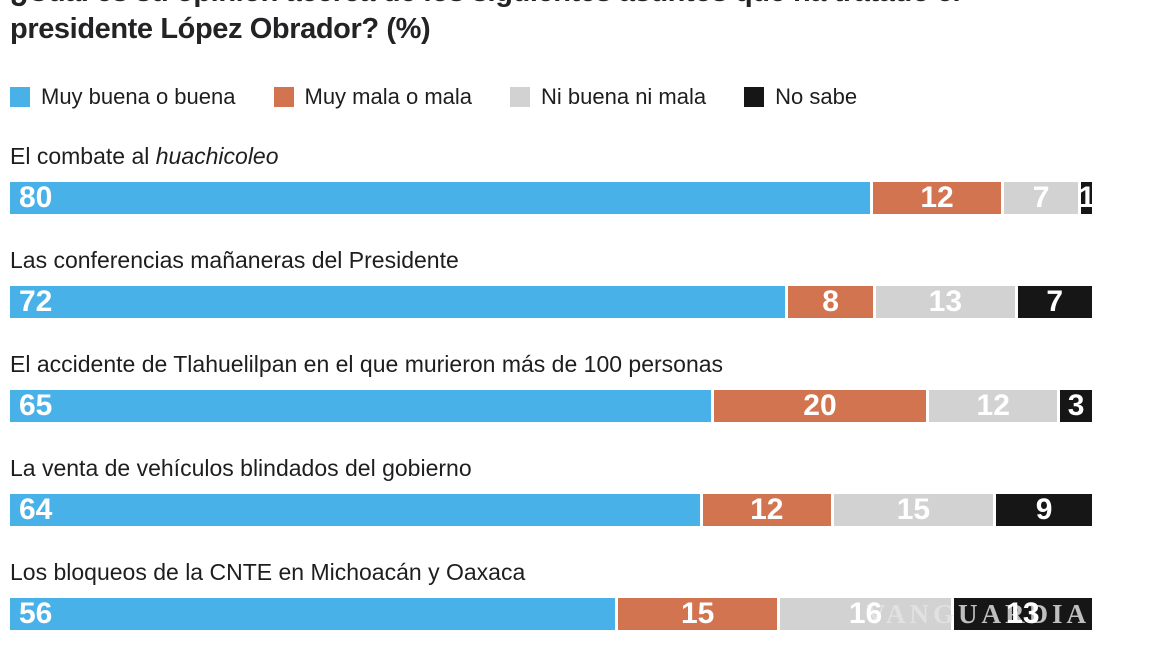 The width and height of the screenshot is (1152, 648). I want to click on row-label: El combate al huachicoleo, so click(551, 156).